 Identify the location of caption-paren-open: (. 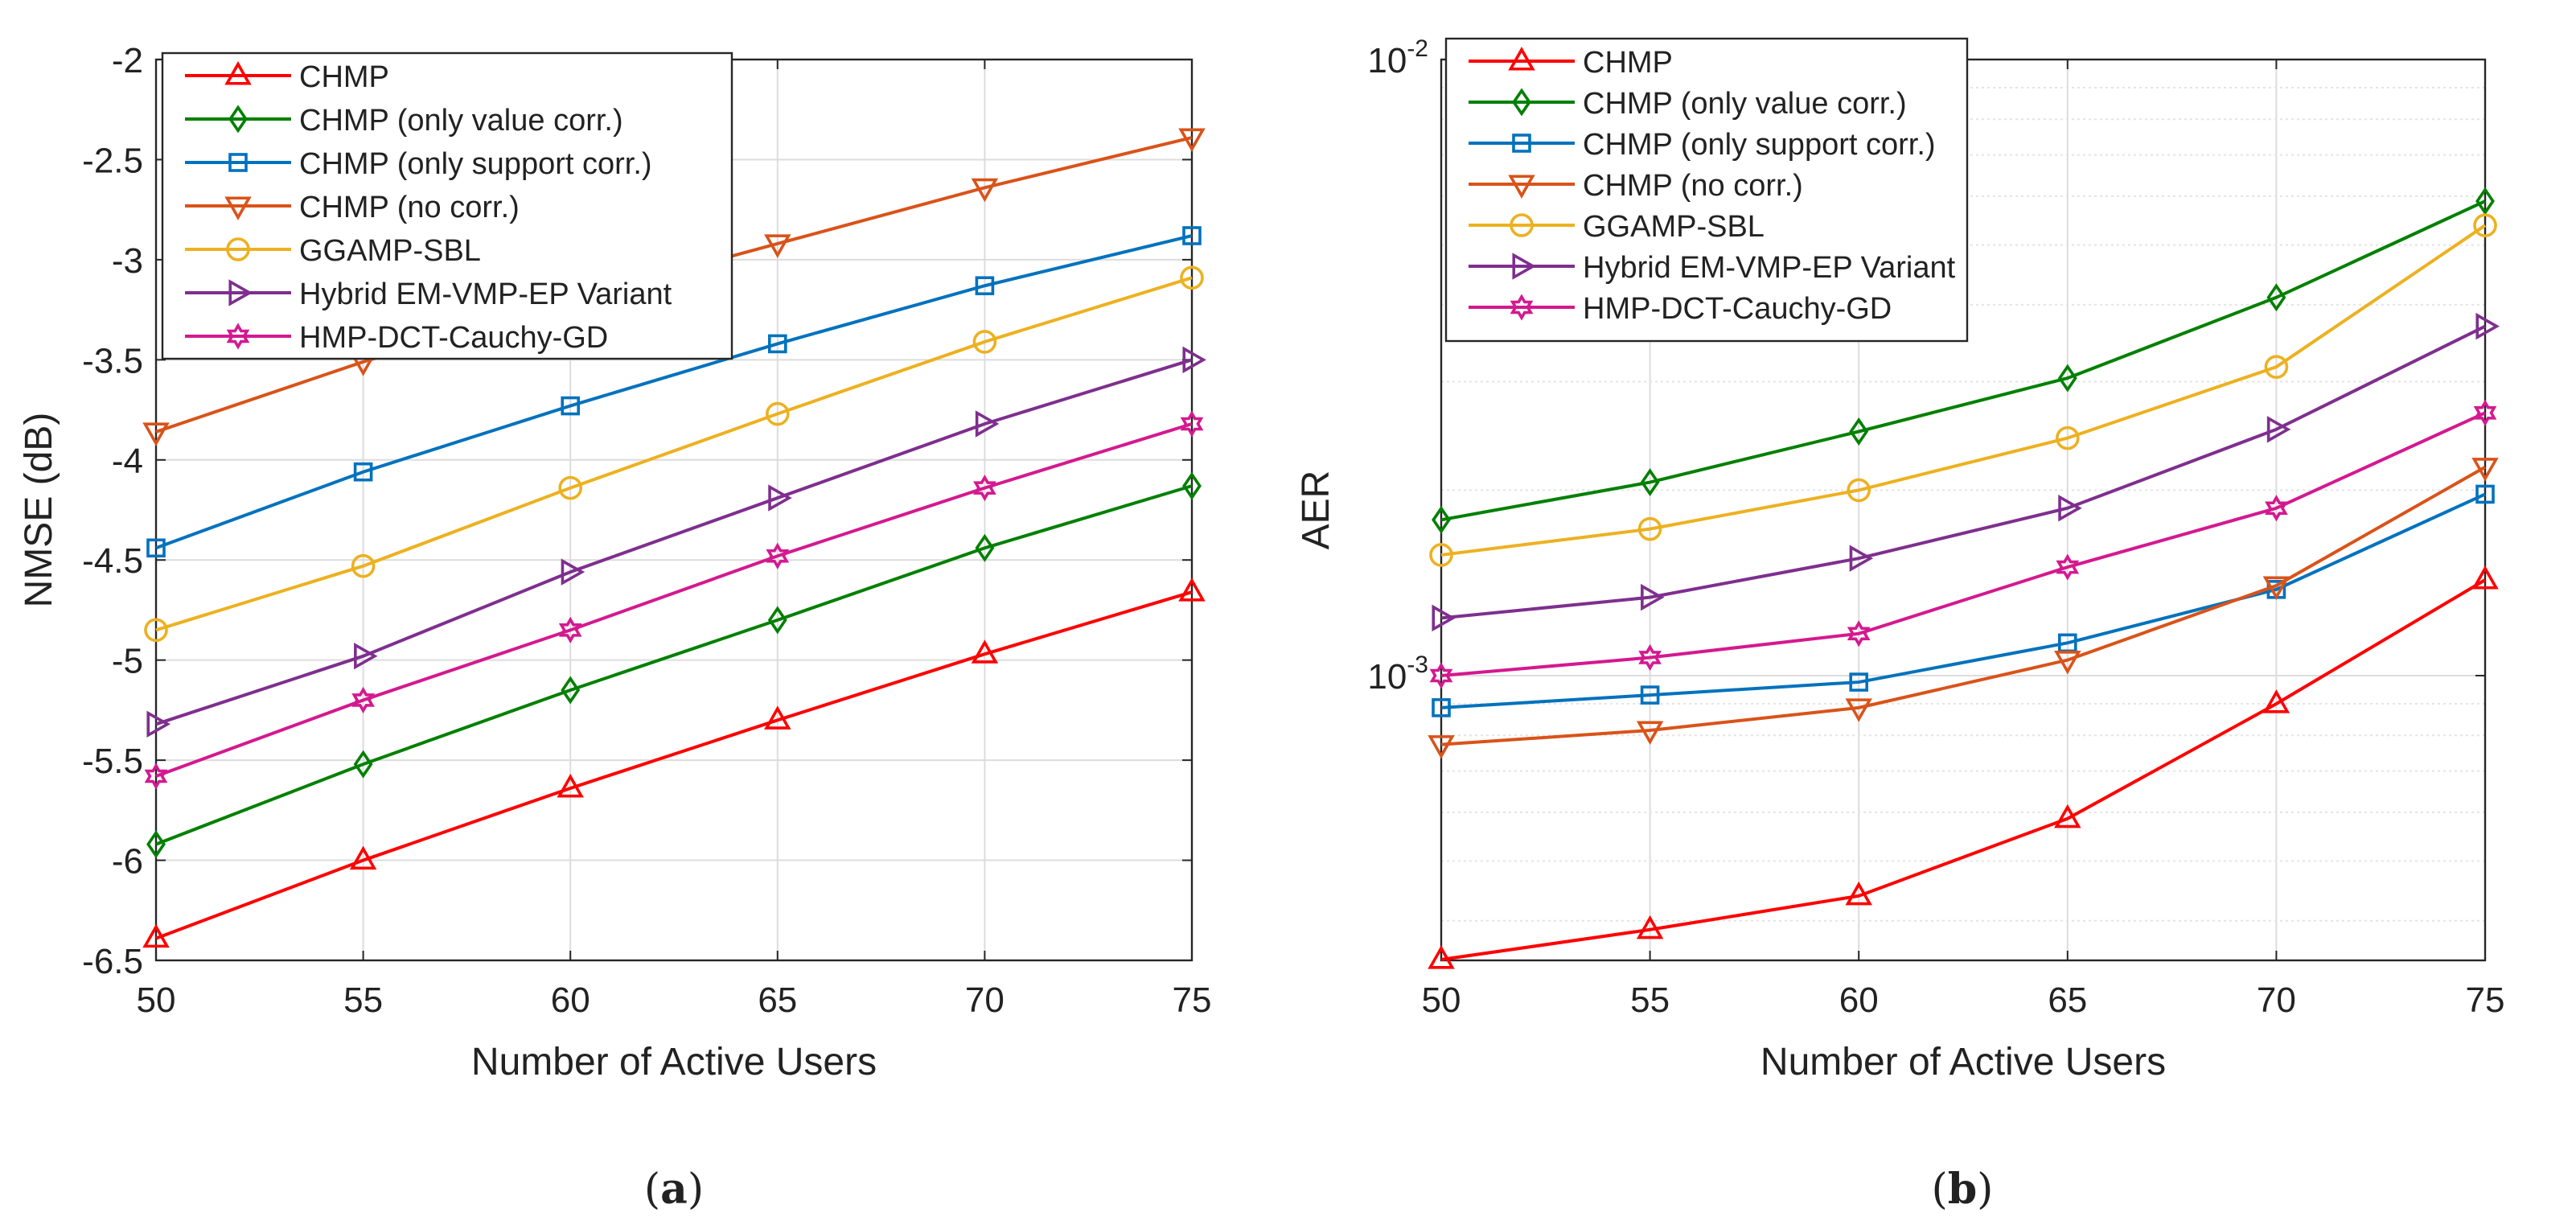
(652, 1189).